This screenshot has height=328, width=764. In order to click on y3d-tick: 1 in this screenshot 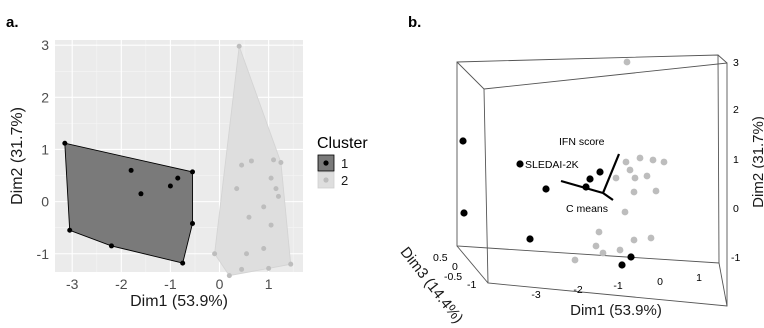, I will do `click(736, 160)`.